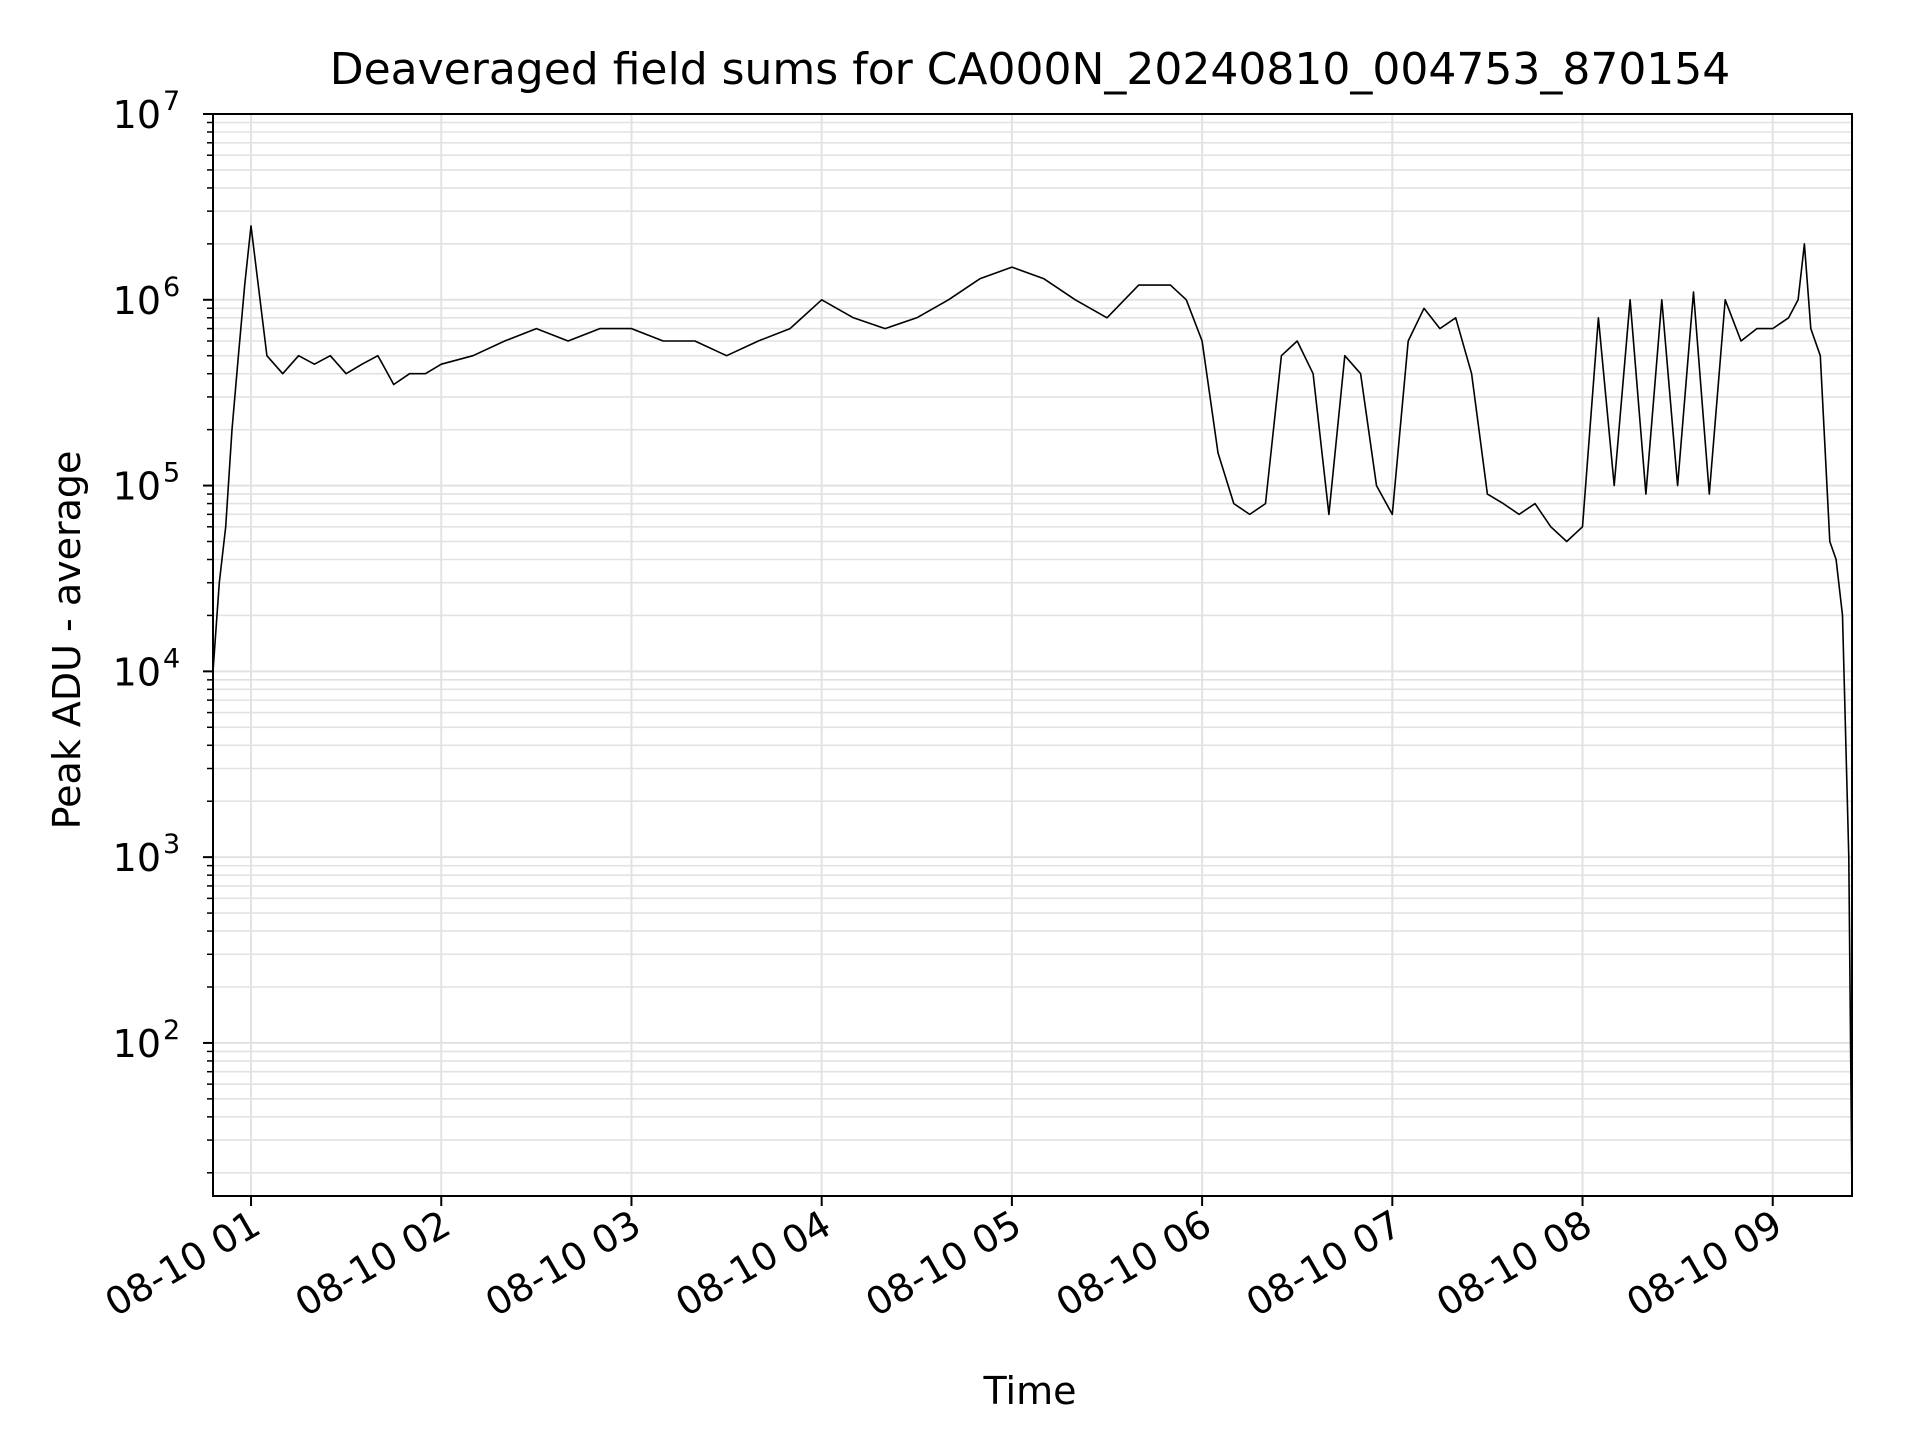 Image resolution: width=1920 pixels, height=1440 pixels. What do you see at coordinates (171, 287) in the screenshot?
I see `y-tick-exponent: 6` at bounding box center [171, 287].